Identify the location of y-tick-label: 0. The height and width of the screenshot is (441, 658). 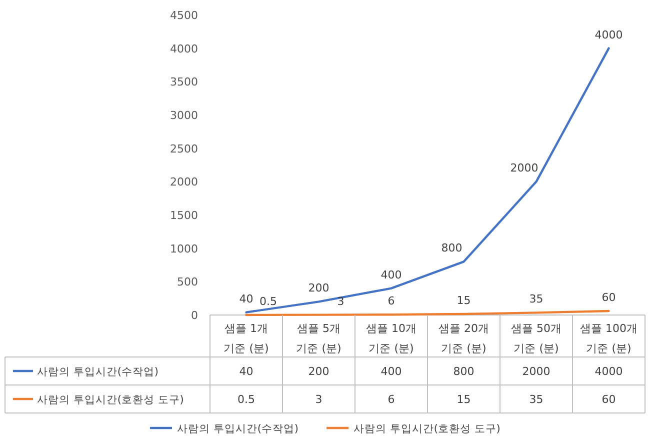
(194, 315).